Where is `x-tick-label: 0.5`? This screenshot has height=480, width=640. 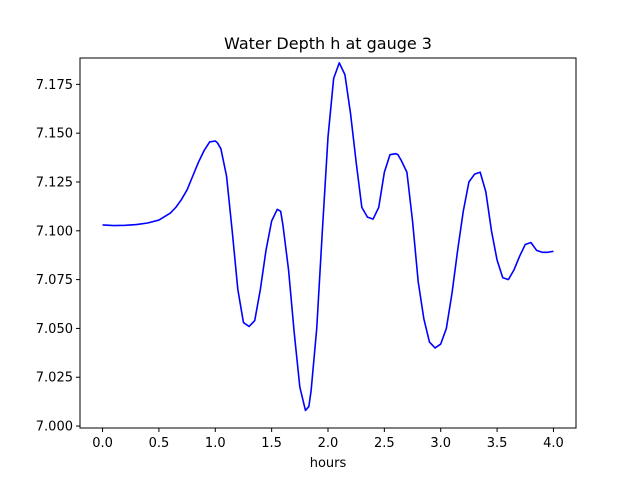
x-tick-label: 0.5 is located at coordinates (159, 443).